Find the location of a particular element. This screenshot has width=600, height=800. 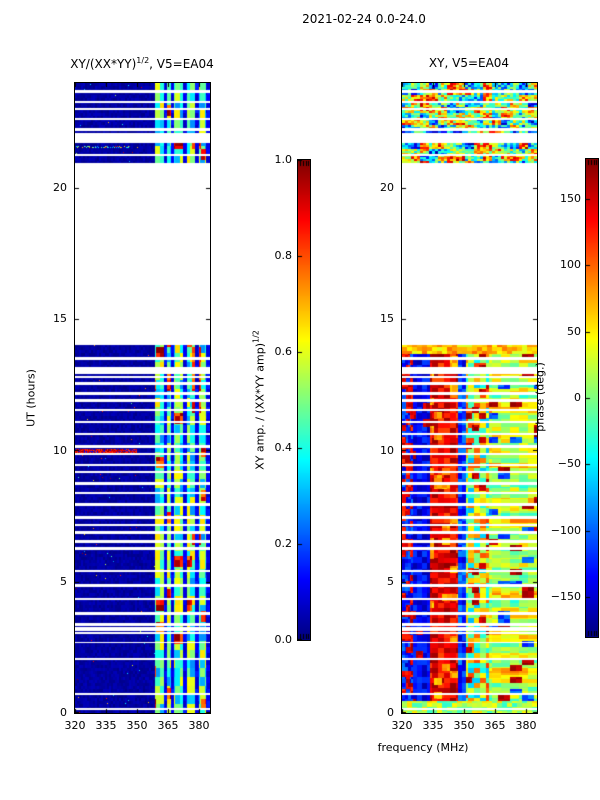

left-x-tick-label: 350 is located at coordinates (137, 725).